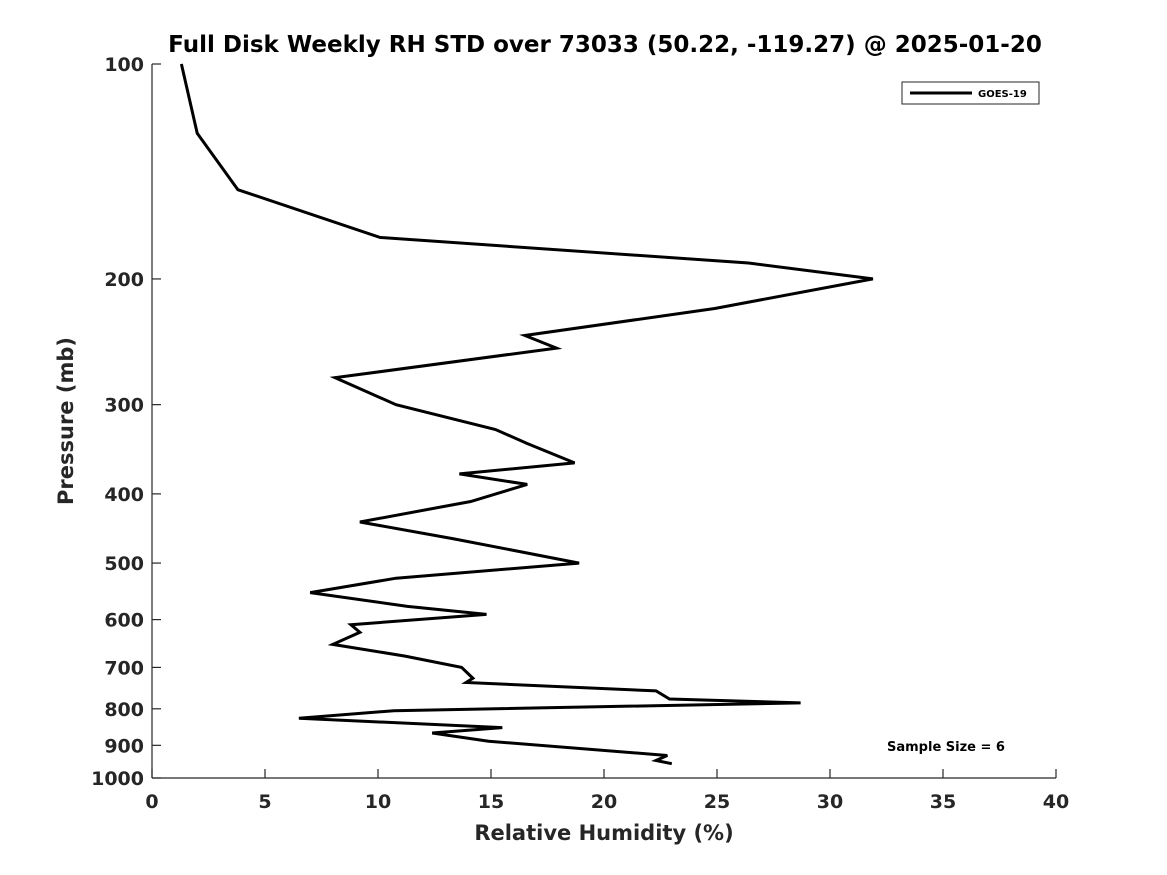 This screenshot has width=1167, height=875. What do you see at coordinates (604, 802) in the screenshot?
I see `x-tick-label: 20` at bounding box center [604, 802].